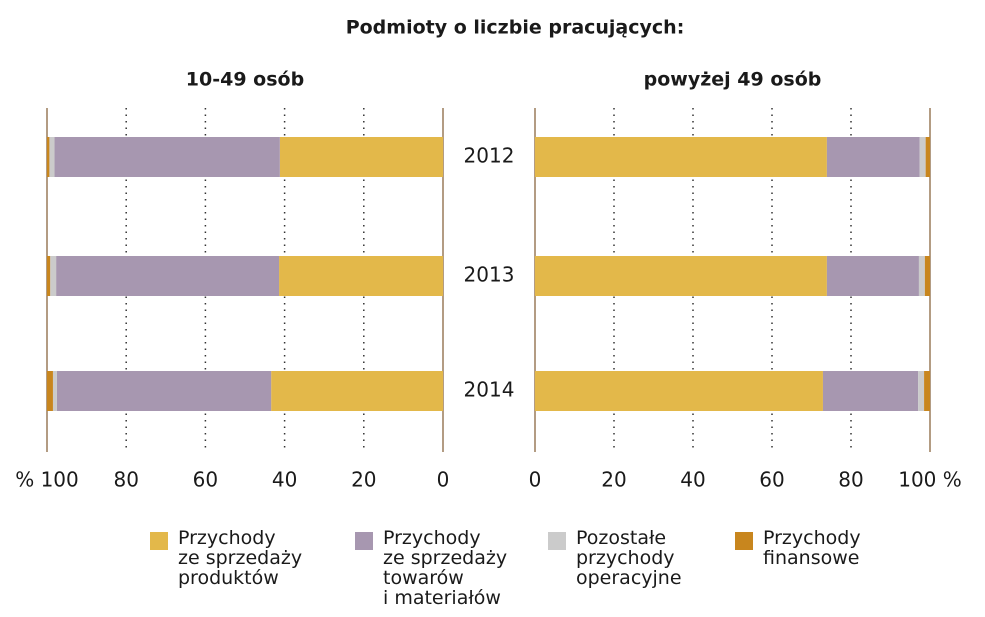 The image size is (985, 617). I want to click on legend-label: Pozostałe przychody operacyjne, so click(629, 558).